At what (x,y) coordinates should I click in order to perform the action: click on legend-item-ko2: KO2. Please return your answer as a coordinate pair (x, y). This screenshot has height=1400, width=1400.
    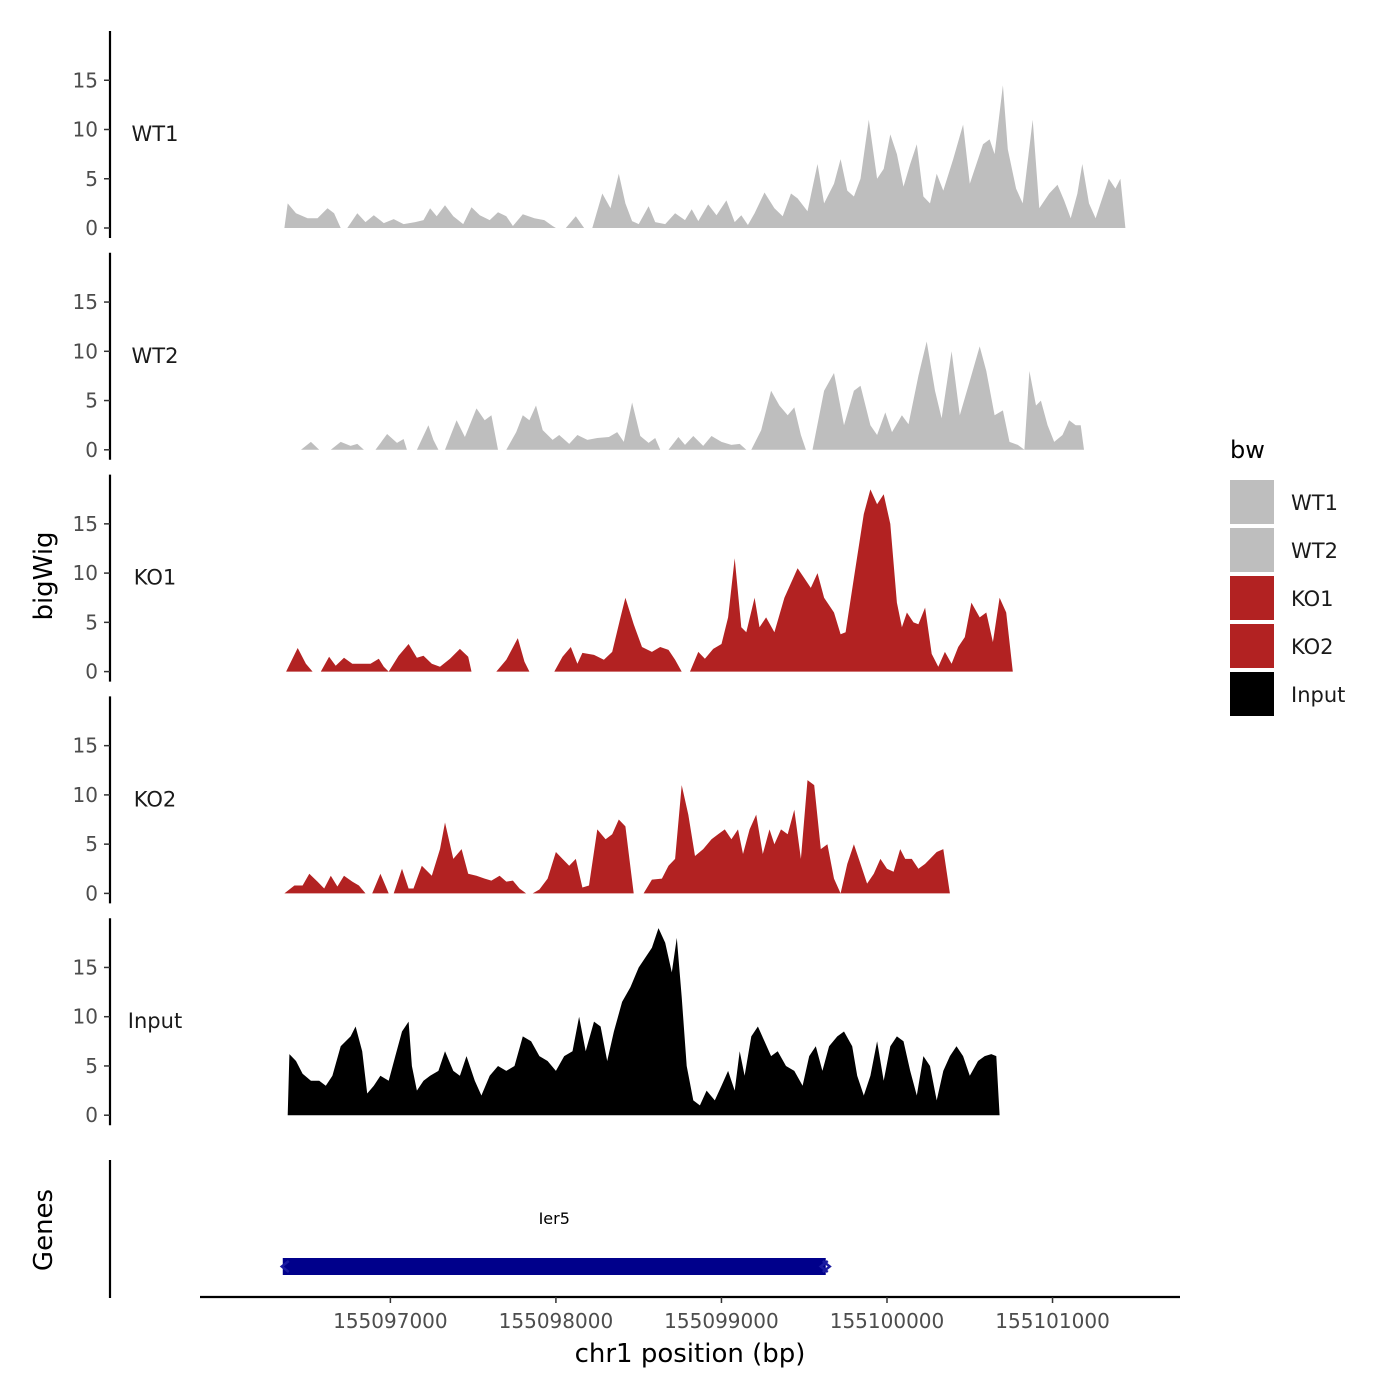
    Looking at the image, I should click on (1282, 646).